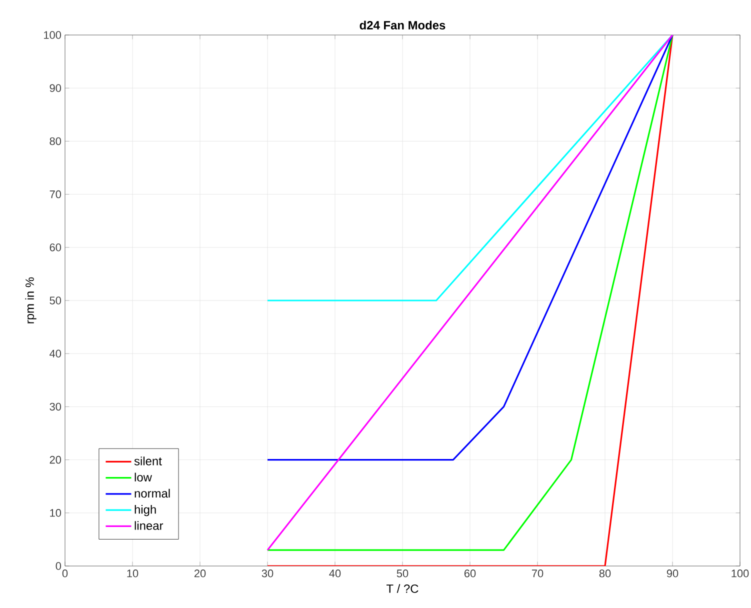  What do you see at coordinates (56, 354) in the screenshot?
I see `y-tick-label: 40` at bounding box center [56, 354].